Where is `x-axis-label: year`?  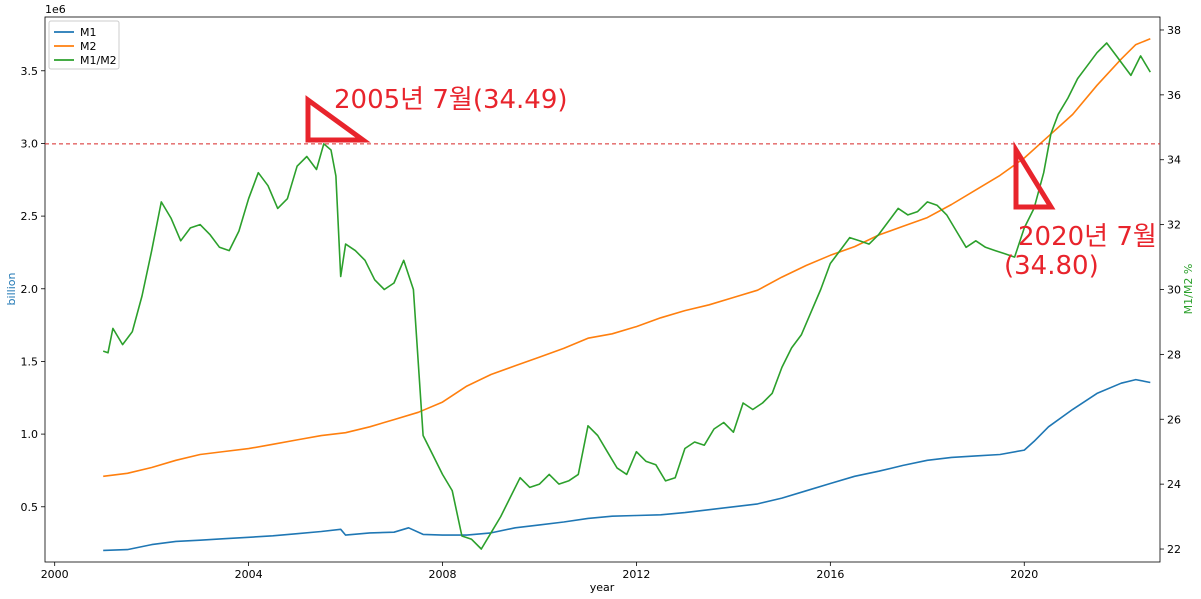 x-axis-label: year is located at coordinates (602, 587).